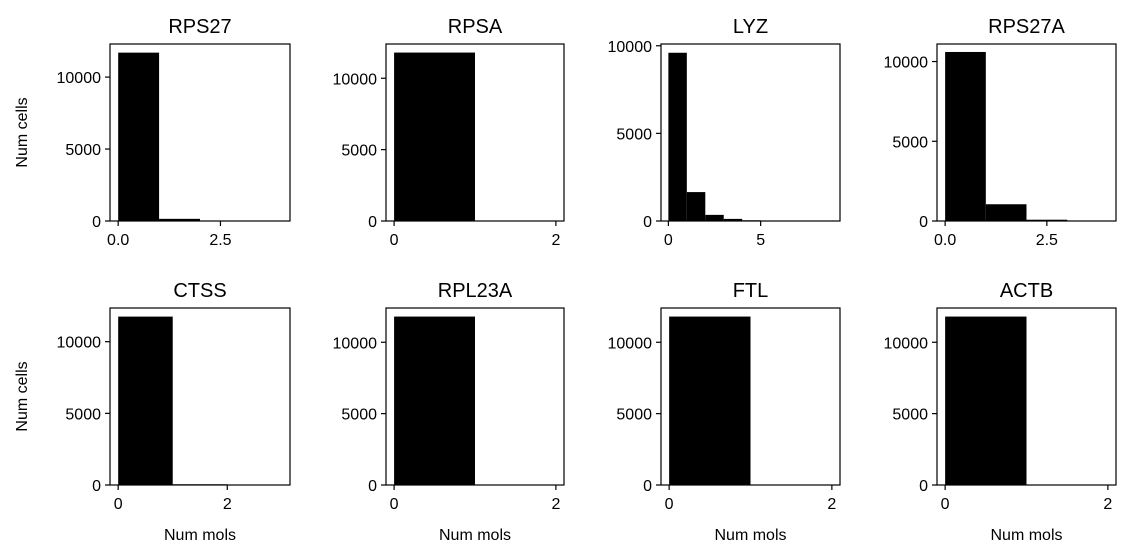  I want to click on subplot-title: RPL23A, so click(475, 291).